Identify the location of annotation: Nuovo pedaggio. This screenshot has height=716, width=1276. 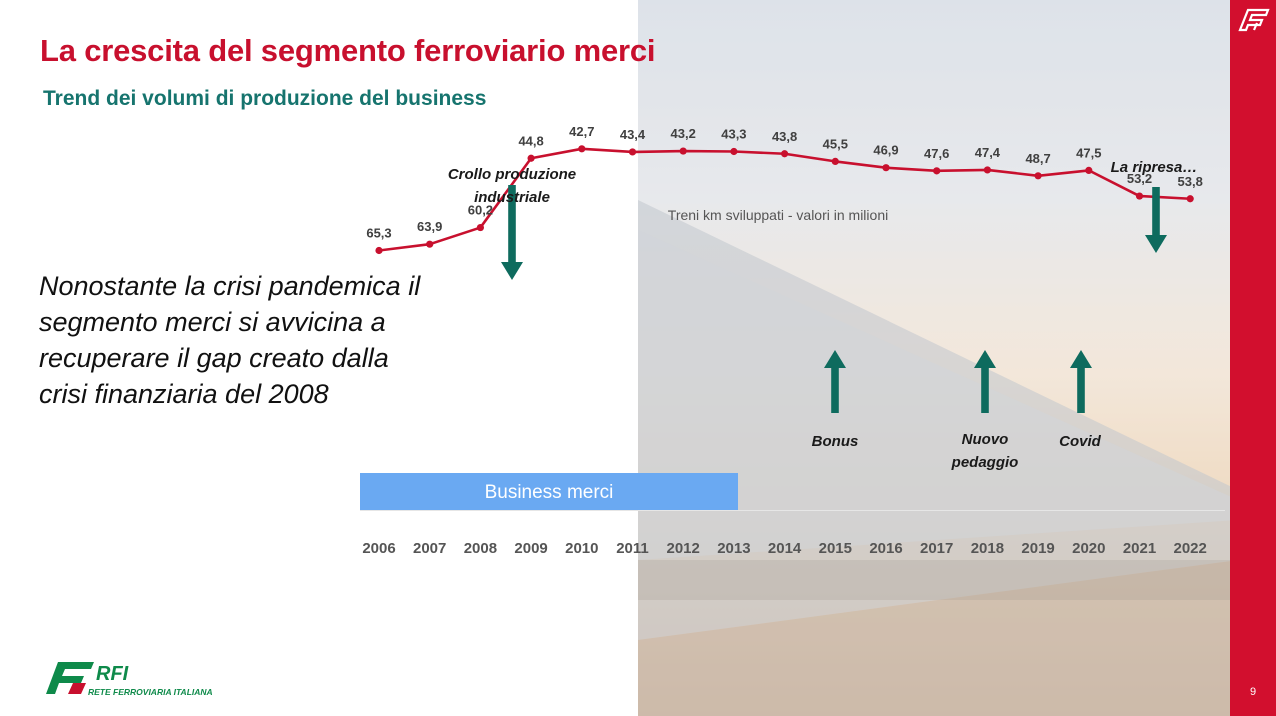
(985, 410).